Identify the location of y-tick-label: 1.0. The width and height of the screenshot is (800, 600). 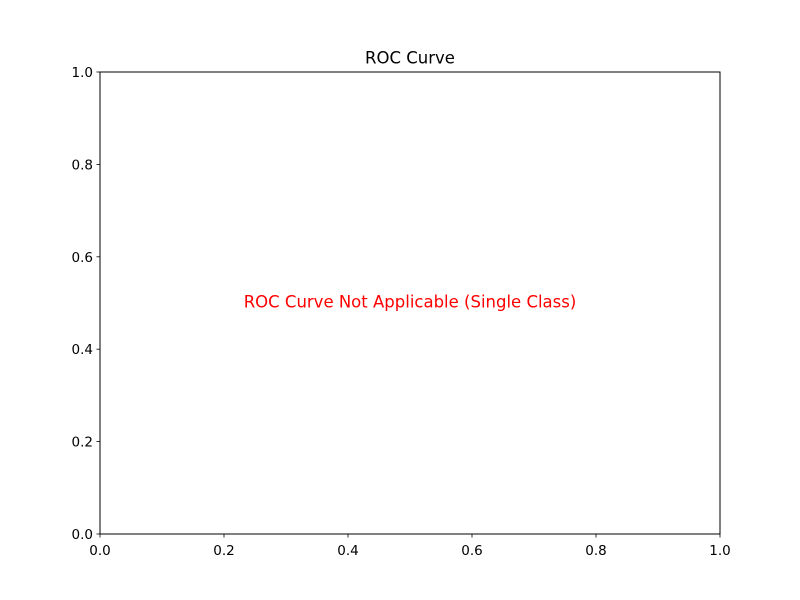
(82, 73).